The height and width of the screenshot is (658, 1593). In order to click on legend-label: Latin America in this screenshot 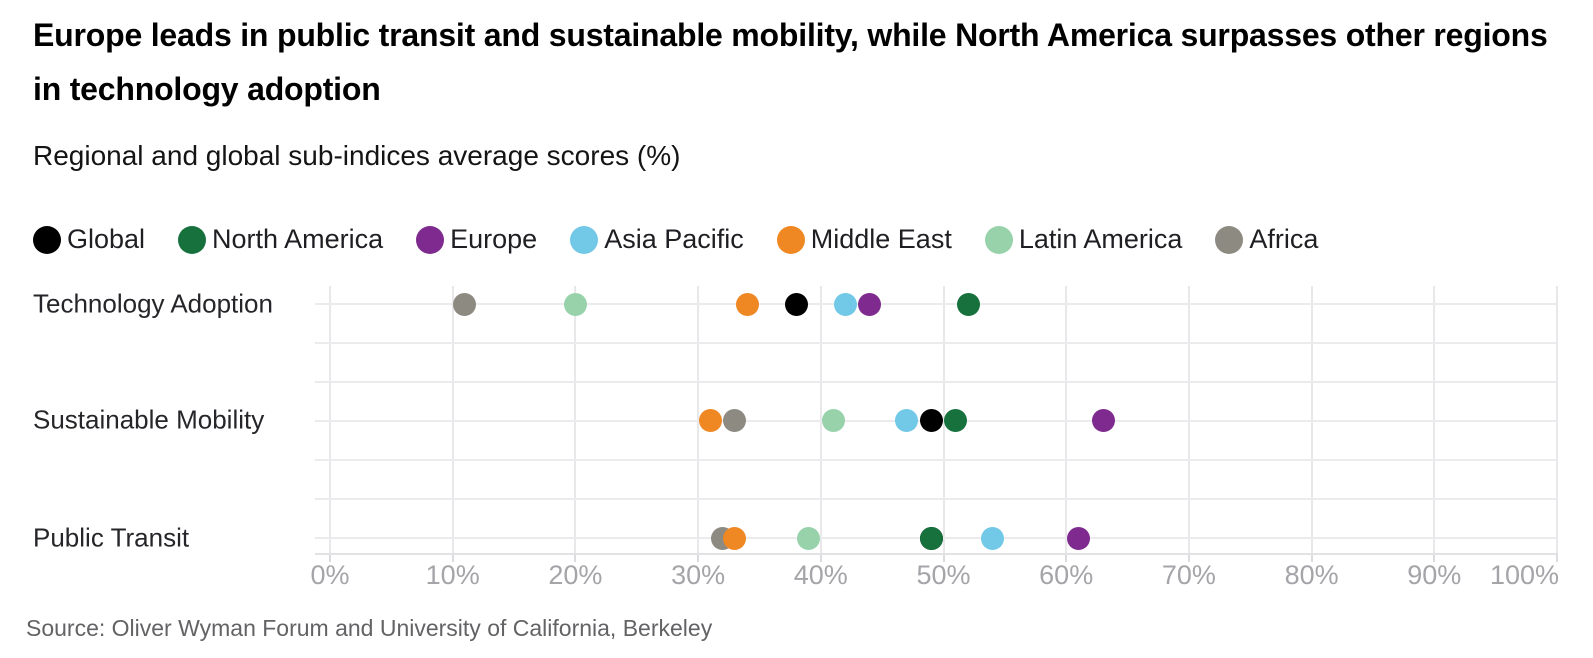, I will do `click(1100, 239)`.